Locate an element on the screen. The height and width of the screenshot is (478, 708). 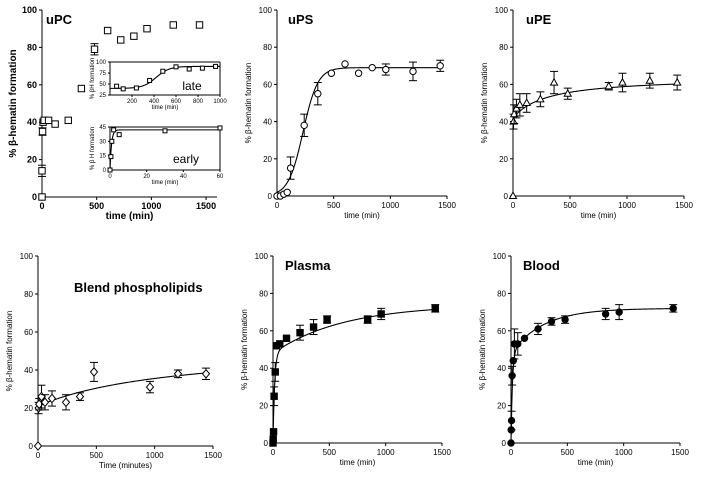
x-tick-label: 800 is located at coordinates (198, 102).